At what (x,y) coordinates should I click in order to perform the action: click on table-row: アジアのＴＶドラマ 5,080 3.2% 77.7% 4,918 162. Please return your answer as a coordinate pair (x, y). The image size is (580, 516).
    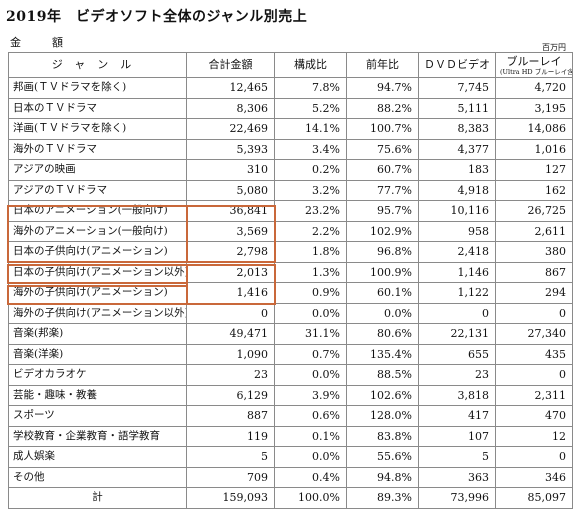
    Looking at the image, I should click on (290, 190).